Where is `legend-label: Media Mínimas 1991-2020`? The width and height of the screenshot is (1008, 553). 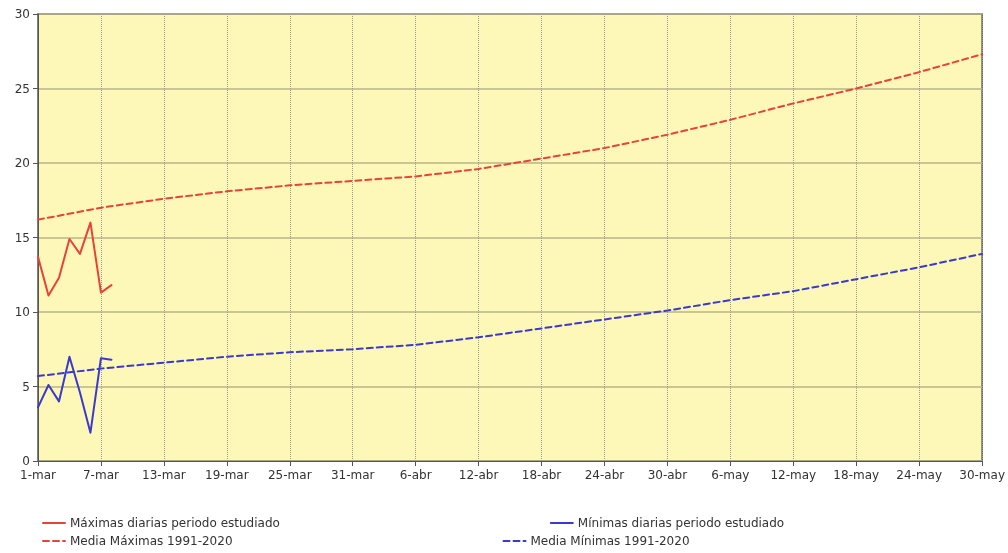 legend-label: Media Mínimas 1991-2020 is located at coordinates (610, 541).